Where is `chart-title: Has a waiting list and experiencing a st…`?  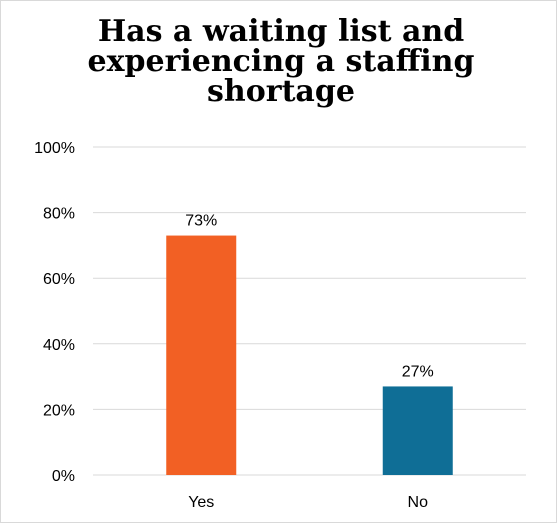 chart-title: Has a waiting list and experiencing a st… is located at coordinates (281, 61).